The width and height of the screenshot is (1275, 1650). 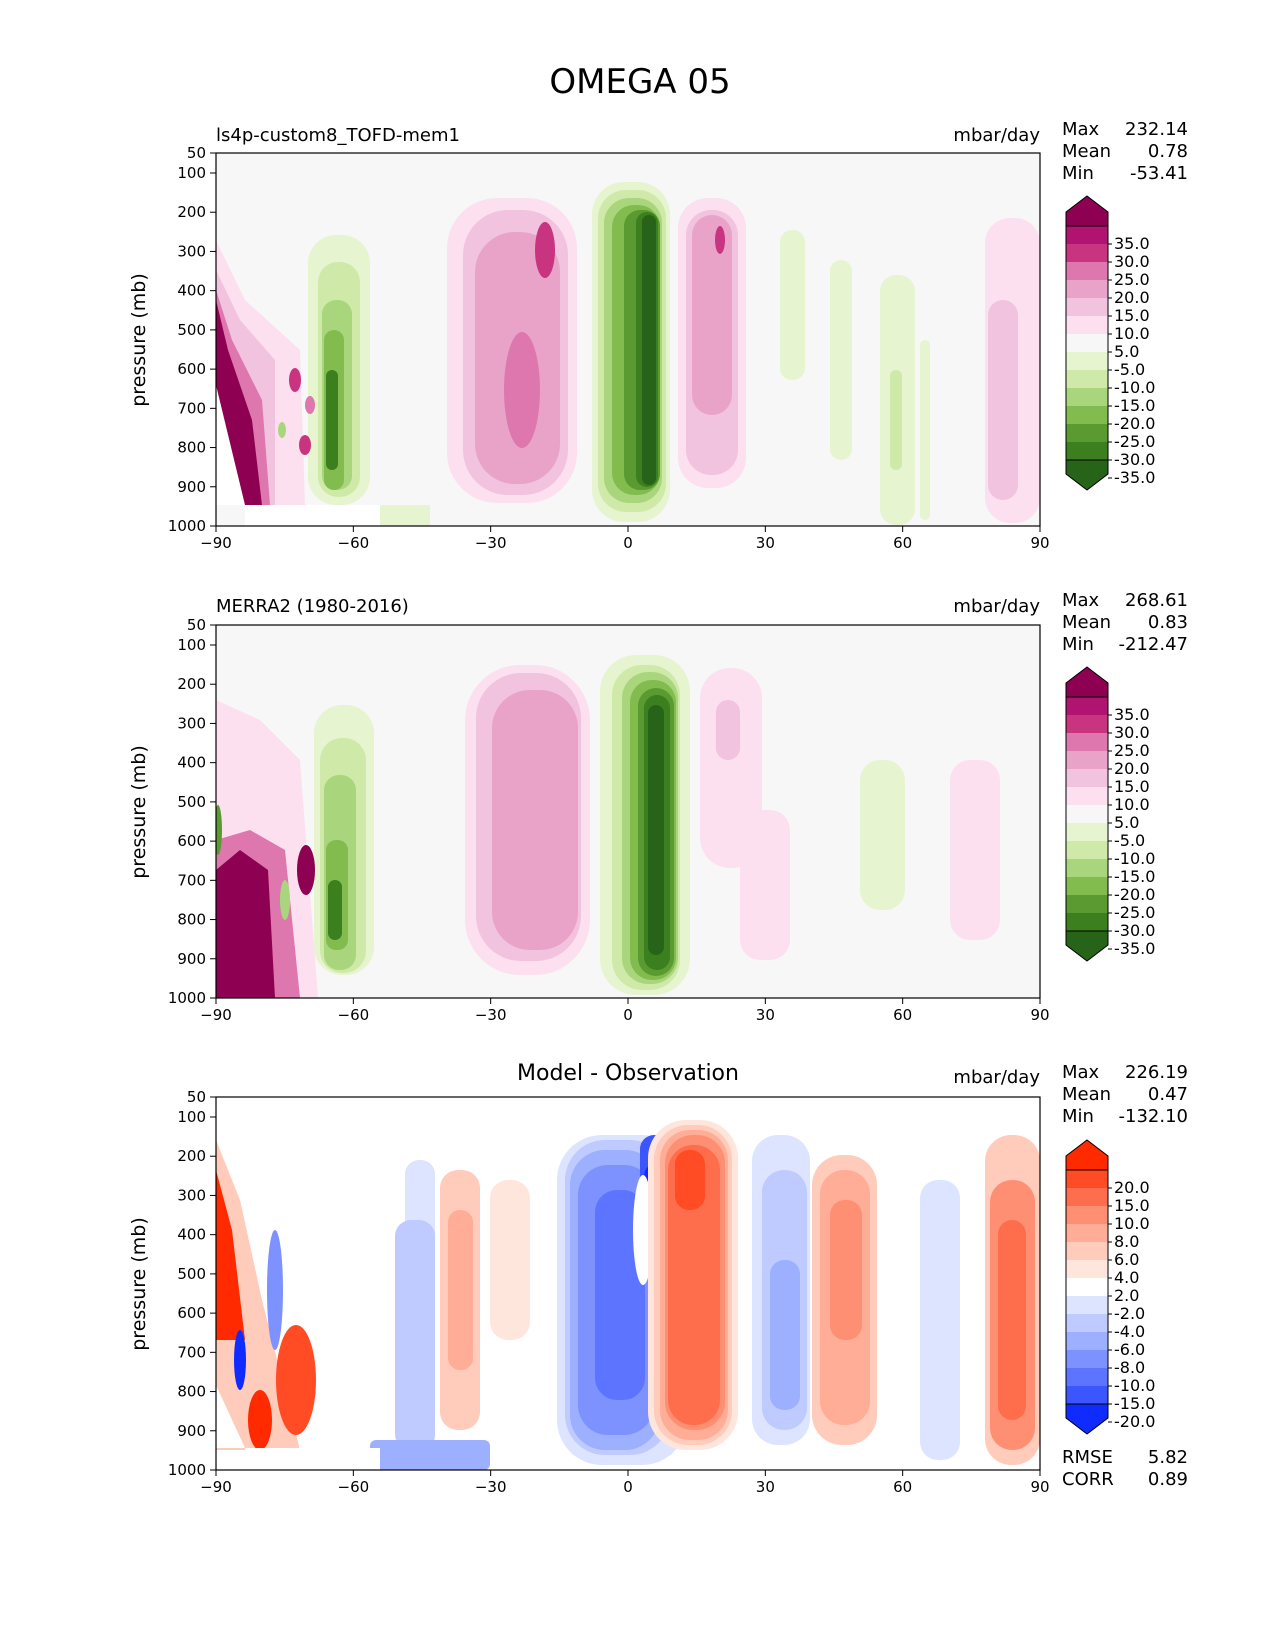 I want to click on contour-pos-20b, so click(x=712, y=315).